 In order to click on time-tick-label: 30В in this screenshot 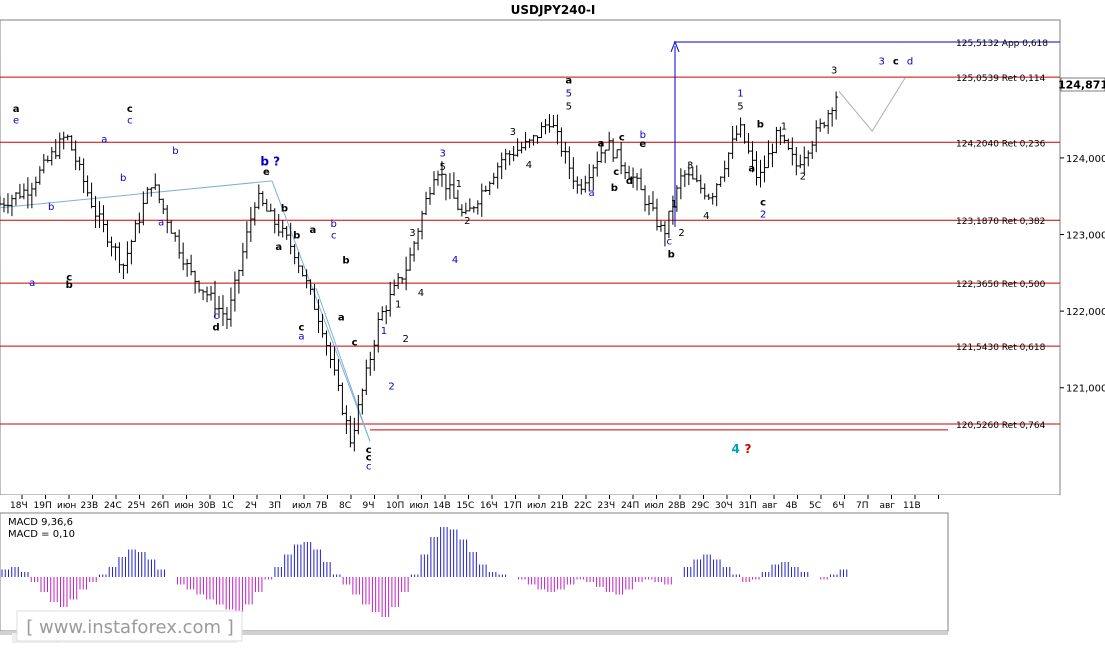, I will do `click(207, 506)`.